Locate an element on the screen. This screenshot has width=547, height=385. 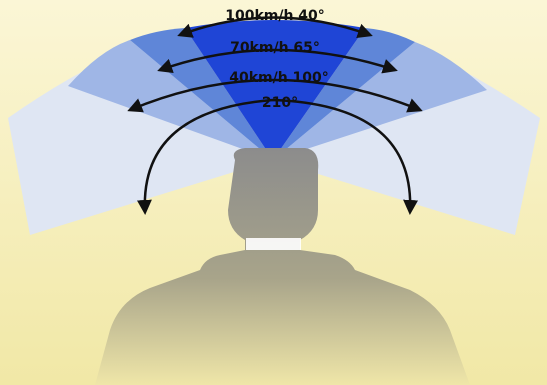
arc-arrow-40kmh is located at coordinates (275, 95).